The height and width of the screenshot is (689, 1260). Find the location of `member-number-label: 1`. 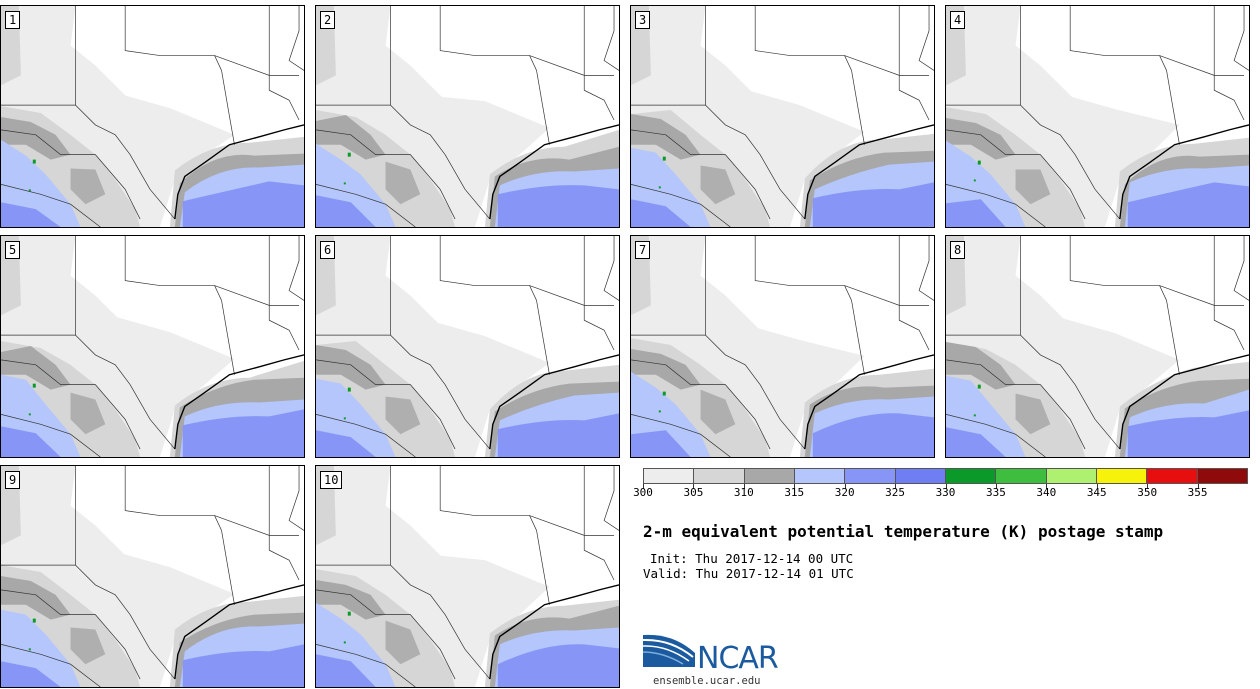

member-number-label: 1 is located at coordinates (13, 20).